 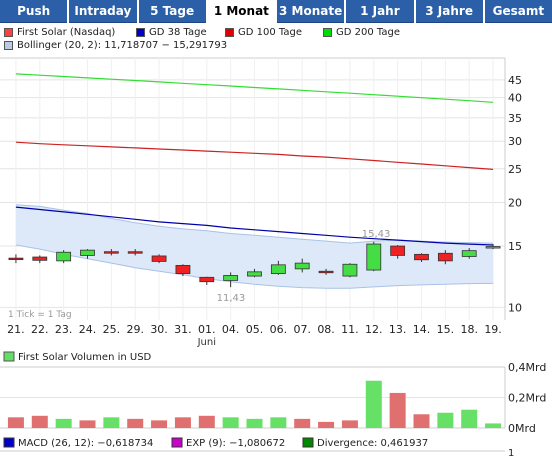 I want to click on tab-3-monate: 3 Monate, so click(x=311, y=11).